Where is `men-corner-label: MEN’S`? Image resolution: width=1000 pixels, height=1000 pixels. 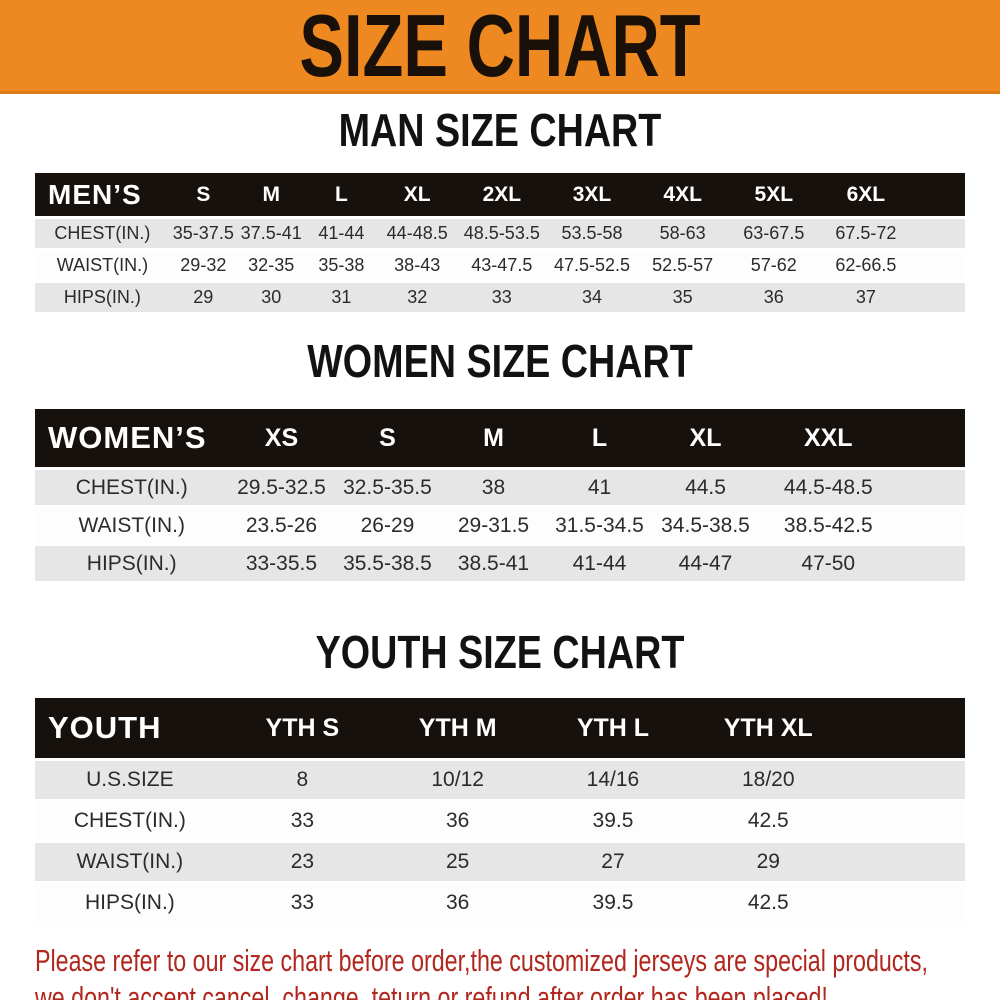
men-corner-label: MEN’S is located at coordinates (102, 196).